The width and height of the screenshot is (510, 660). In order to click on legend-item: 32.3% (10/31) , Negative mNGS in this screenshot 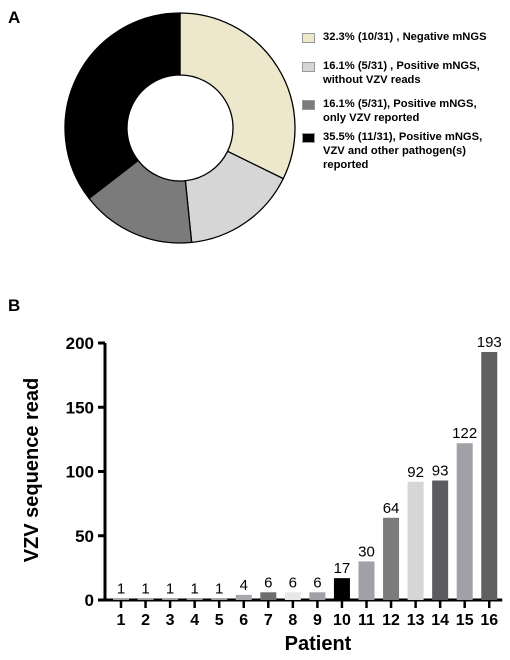, I will do `click(394, 37)`.